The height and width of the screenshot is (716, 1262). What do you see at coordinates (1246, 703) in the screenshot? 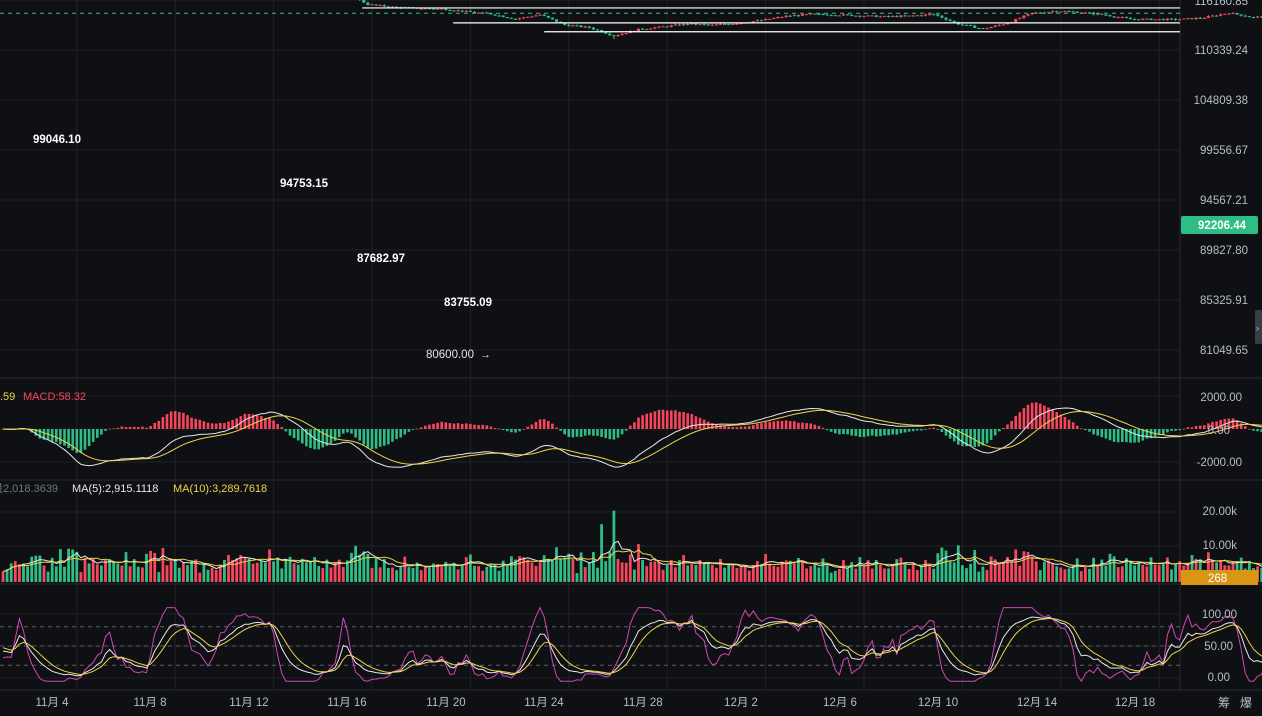
I see `liquidation-icon: 爆` at bounding box center [1246, 703].